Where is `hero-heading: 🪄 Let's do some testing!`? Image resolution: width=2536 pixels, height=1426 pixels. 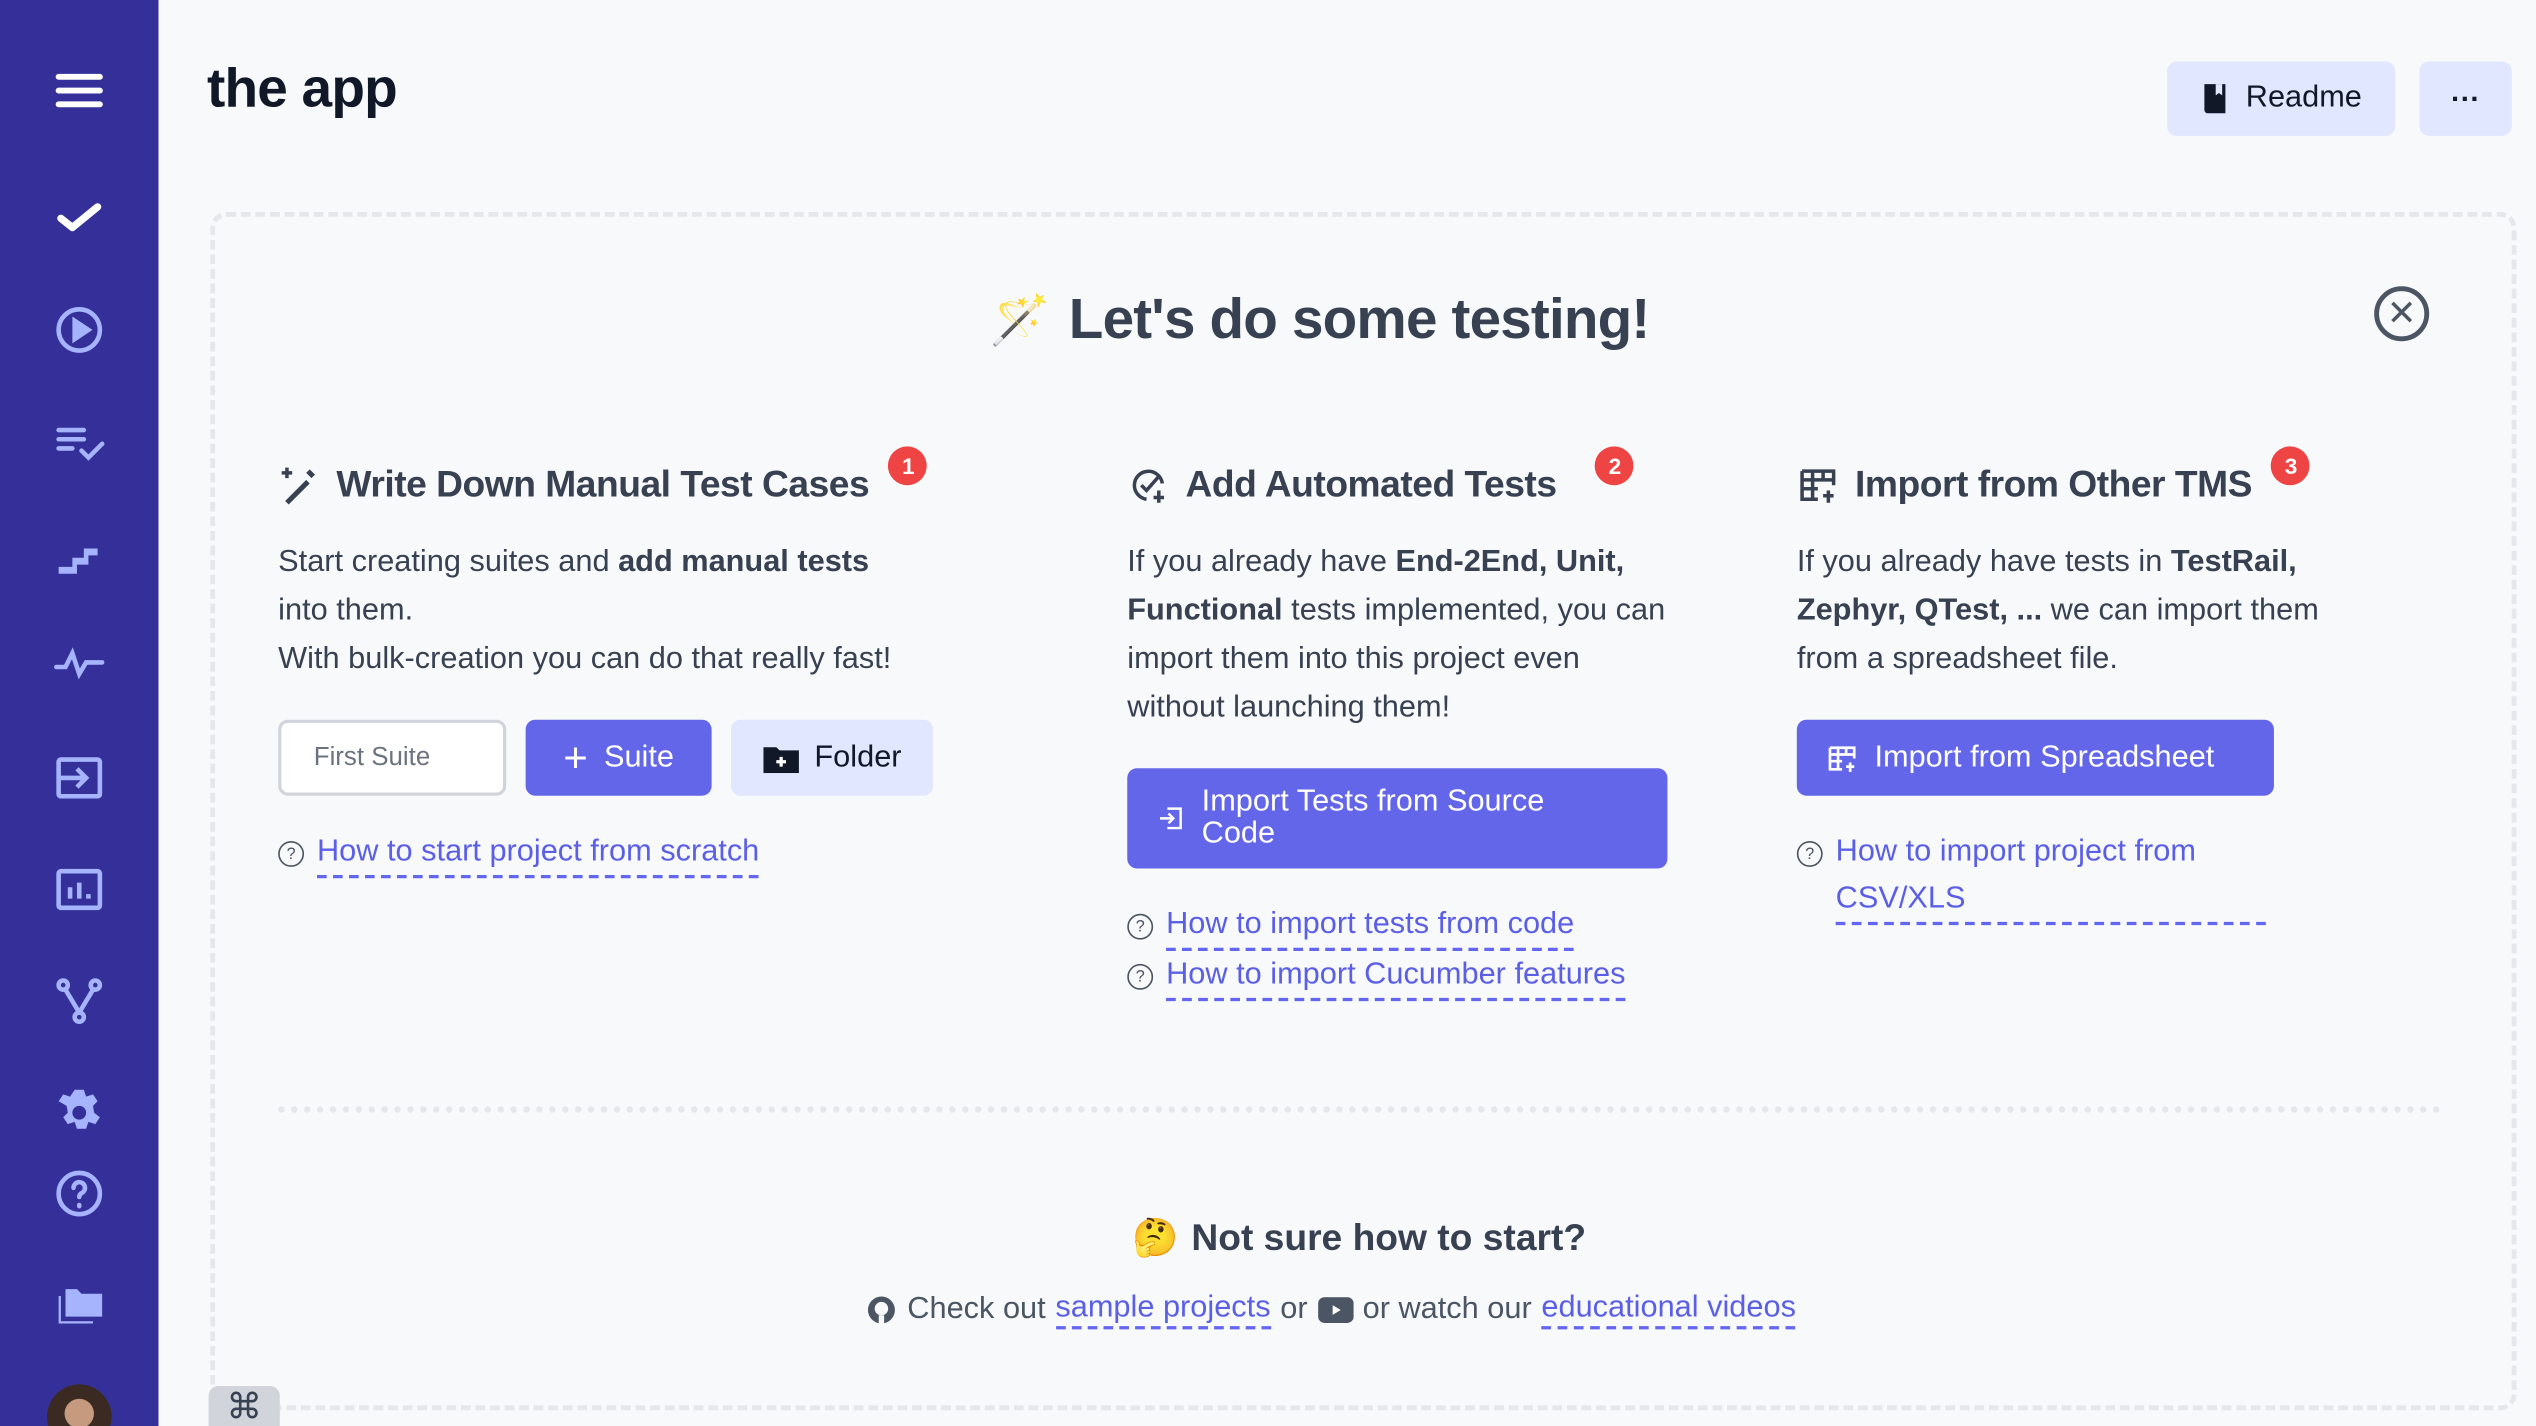
hero-heading: 🪄 Let's do some testing! is located at coordinates (1320, 320).